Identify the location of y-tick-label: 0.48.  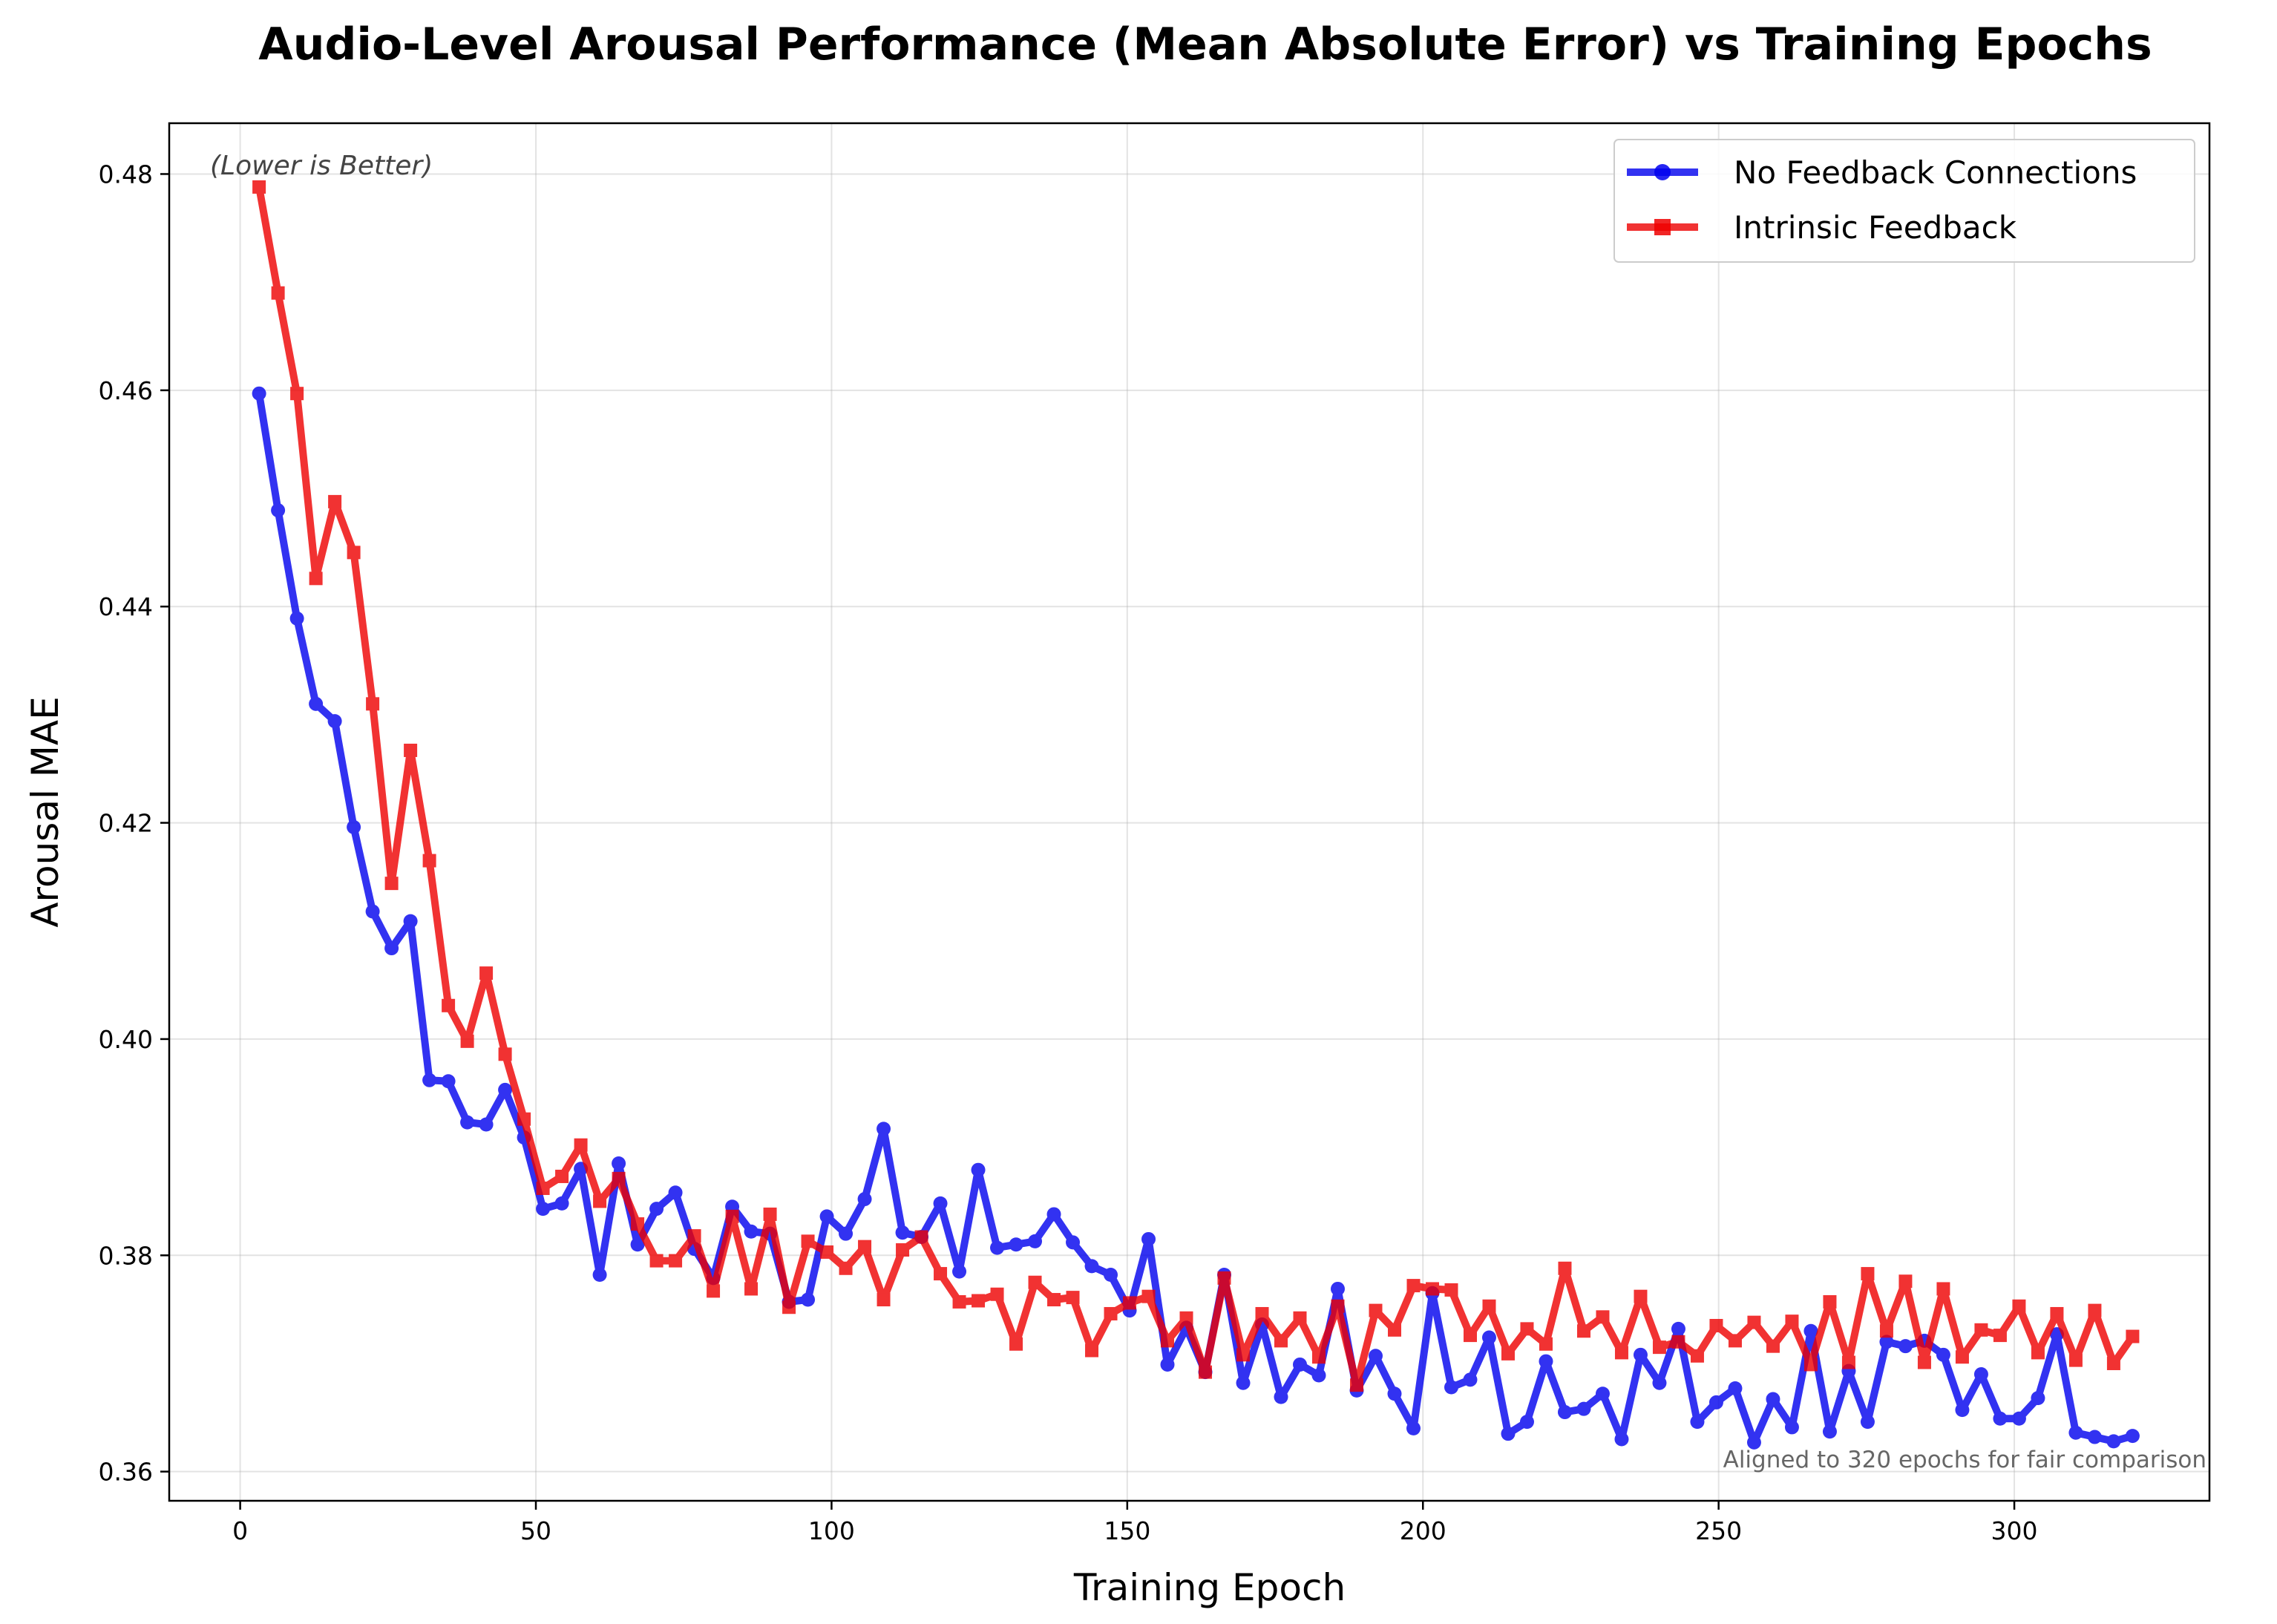
(126, 175).